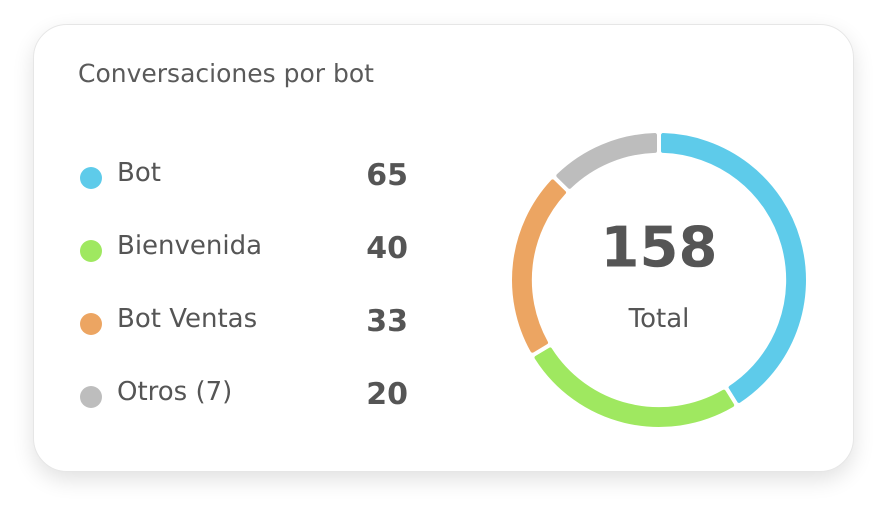 This screenshot has width=886, height=513. I want to click on text: Total, so click(659, 319).